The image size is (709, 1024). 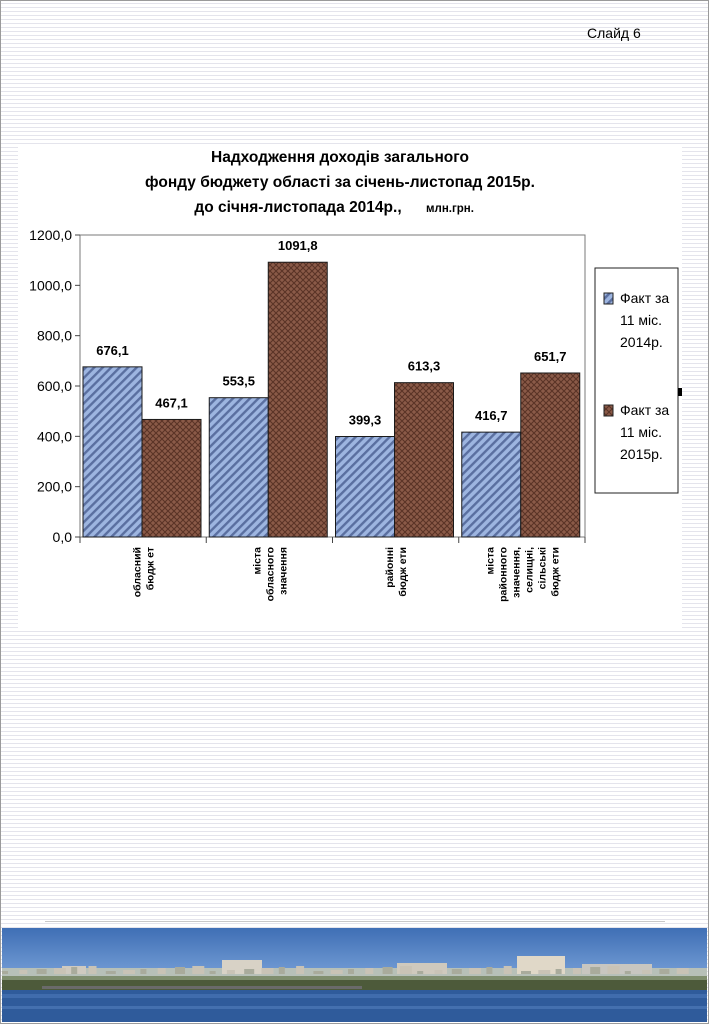 I want to click on legend-edge-marker, so click(x=680, y=392).